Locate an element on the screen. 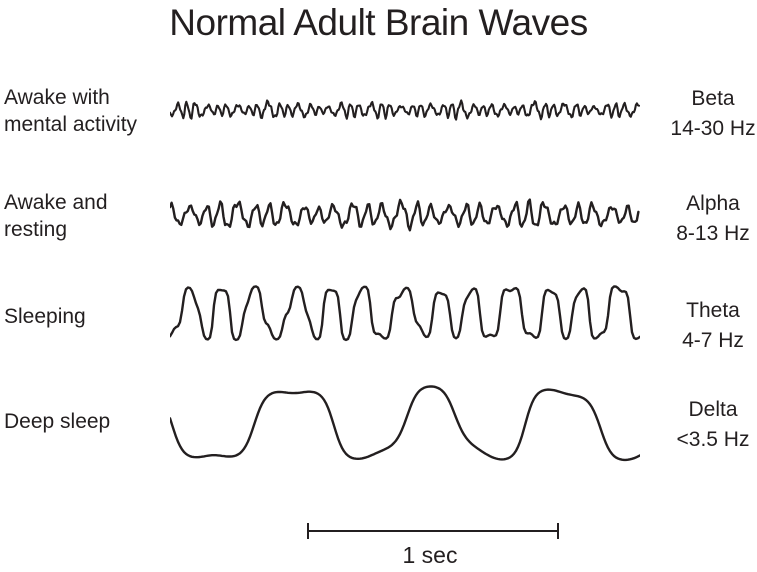 The image size is (757, 572). wave-range-delta: <3.5 Hz is located at coordinates (713, 439).